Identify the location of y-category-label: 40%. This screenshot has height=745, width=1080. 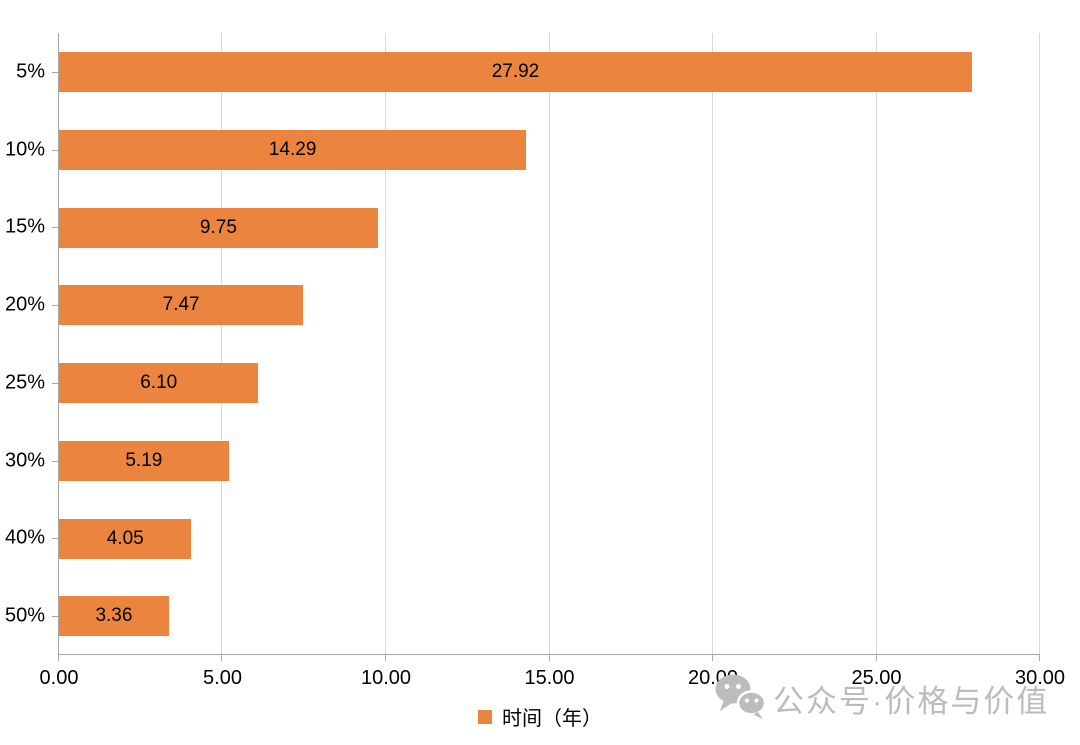
(24, 537).